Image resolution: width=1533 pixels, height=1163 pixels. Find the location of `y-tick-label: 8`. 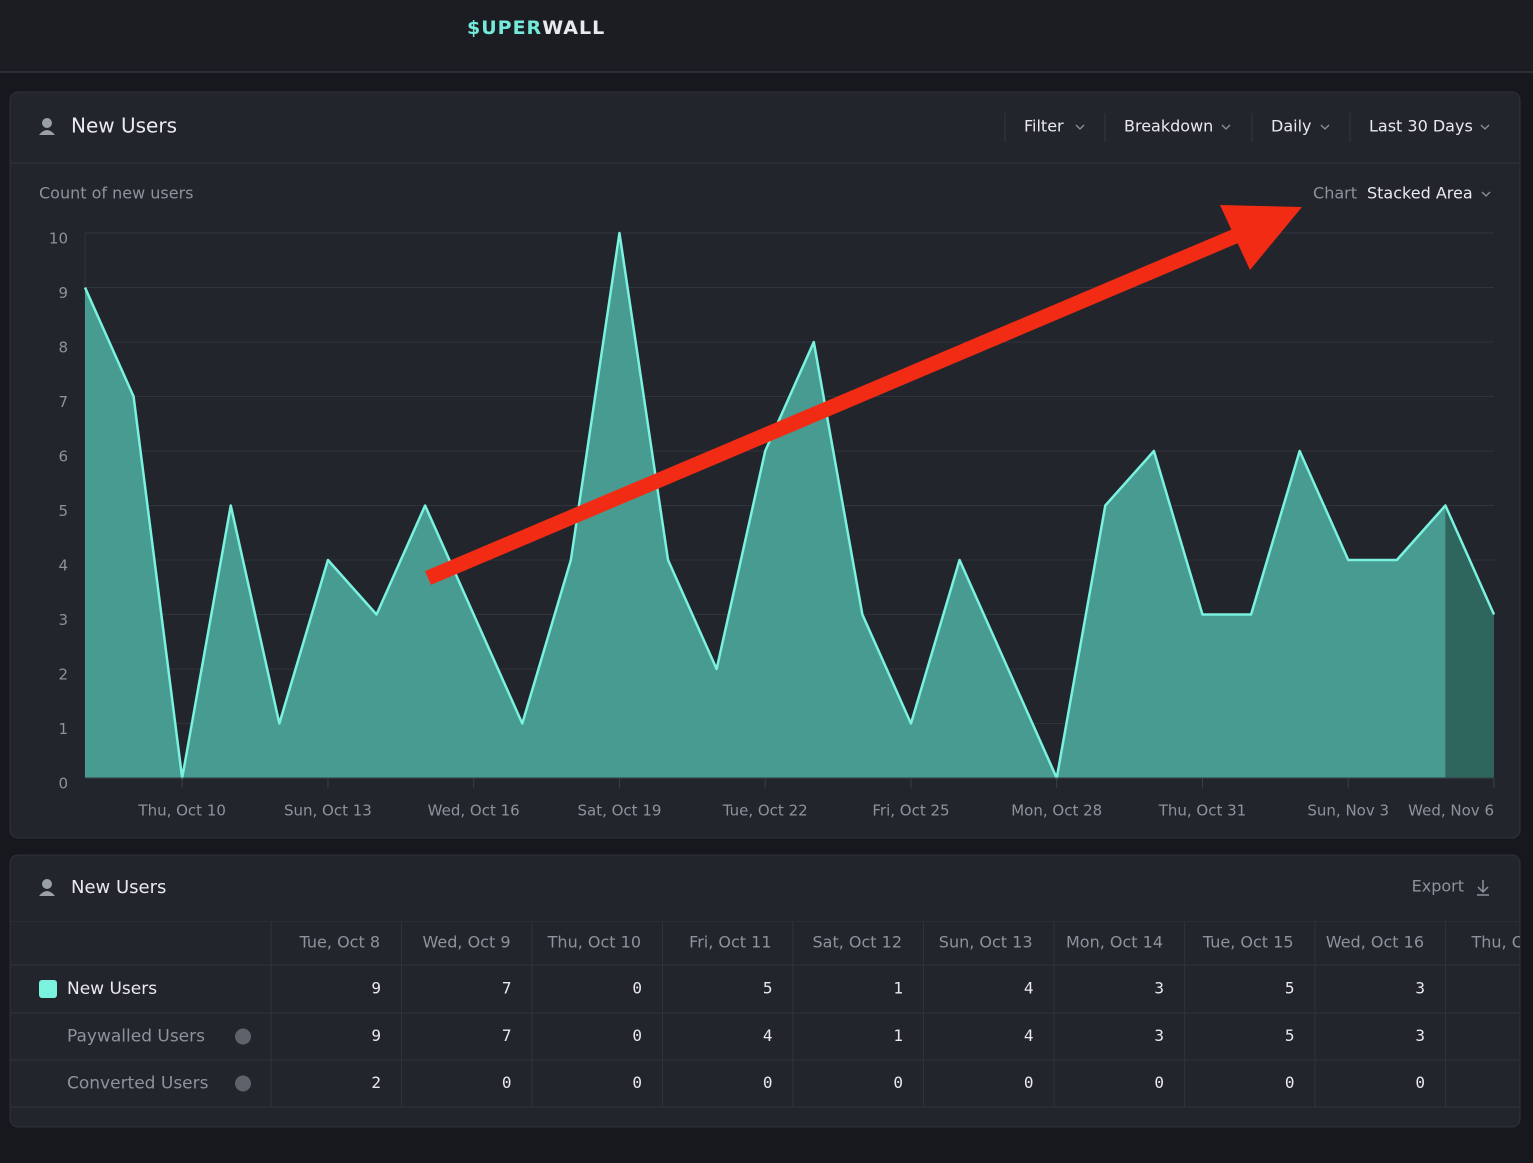

y-tick-label: 8 is located at coordinates (63, 348).